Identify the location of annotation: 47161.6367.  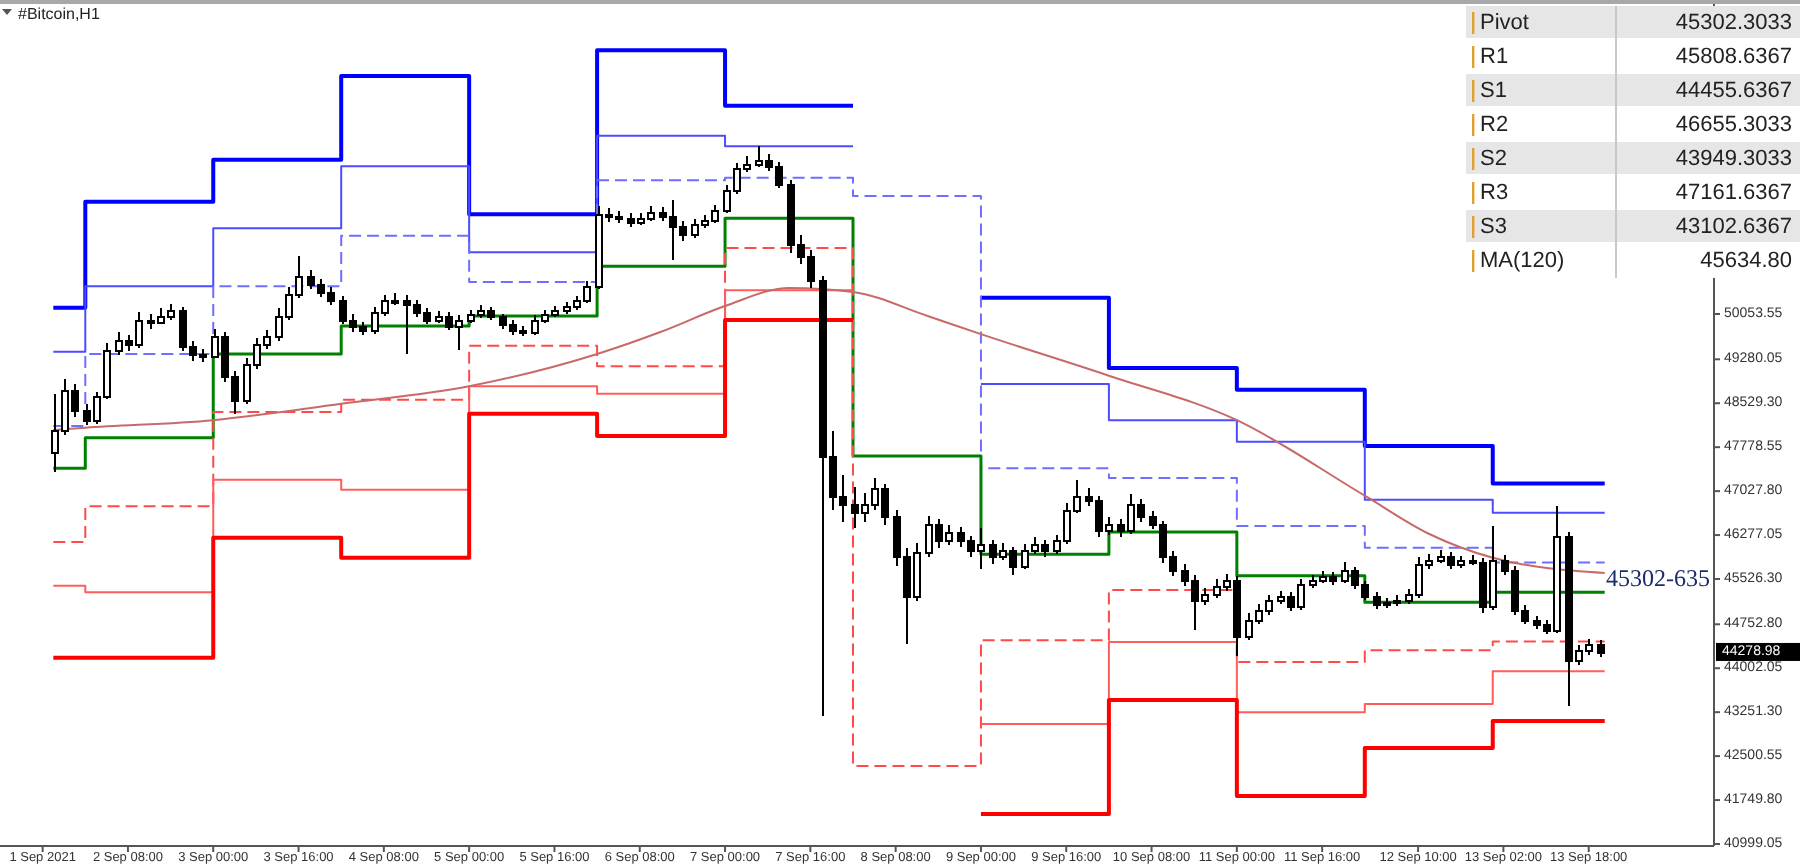
(1733, 193).